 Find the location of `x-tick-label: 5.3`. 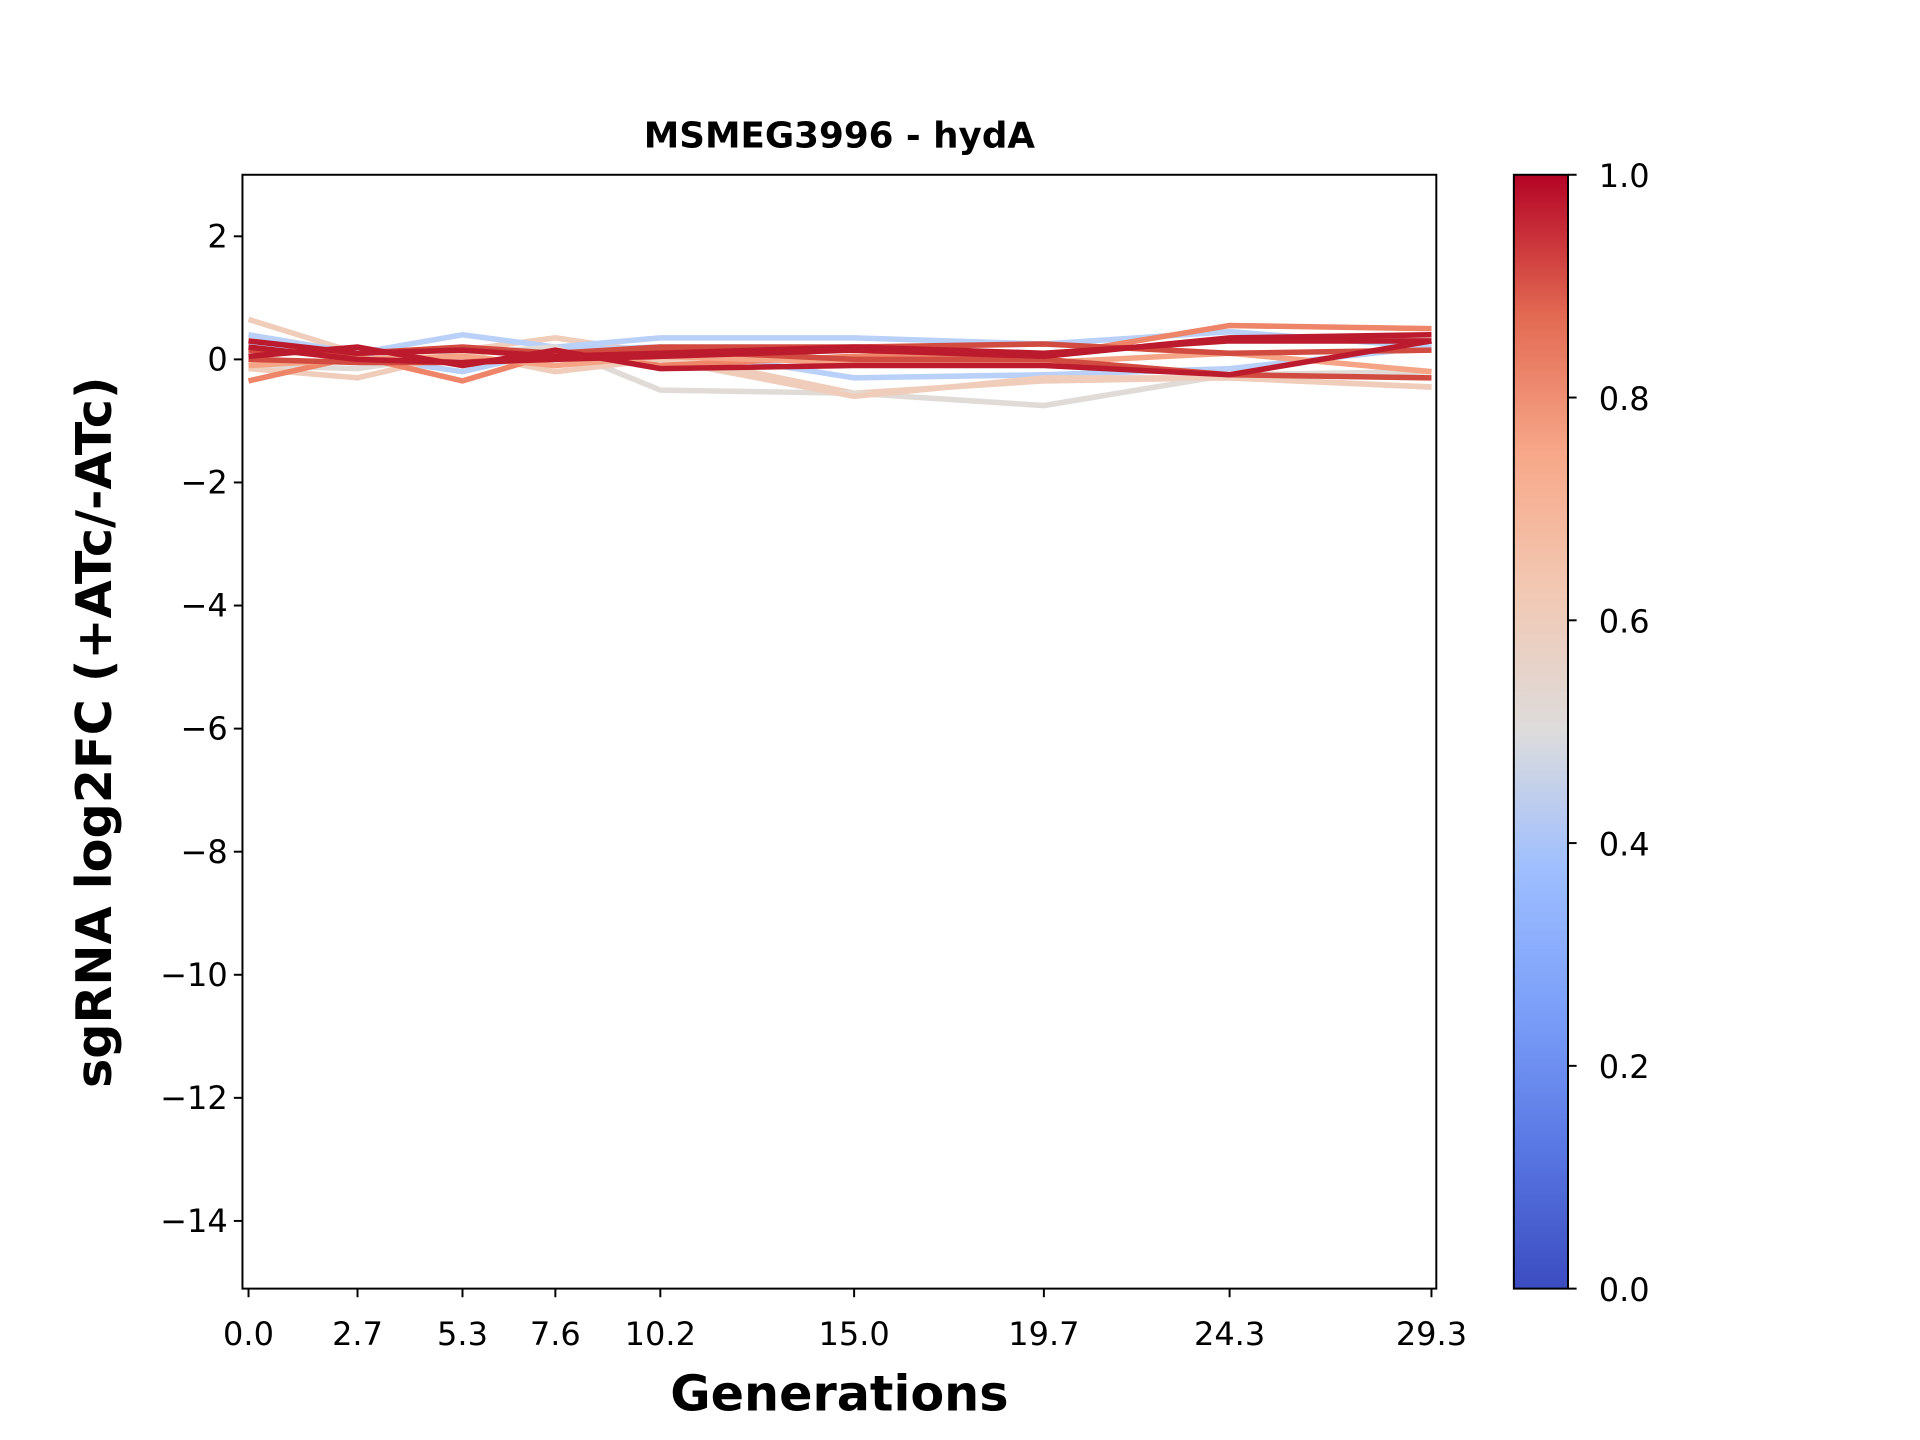

x-tick-label: 5.3 is located at coordinates (462, 1334).